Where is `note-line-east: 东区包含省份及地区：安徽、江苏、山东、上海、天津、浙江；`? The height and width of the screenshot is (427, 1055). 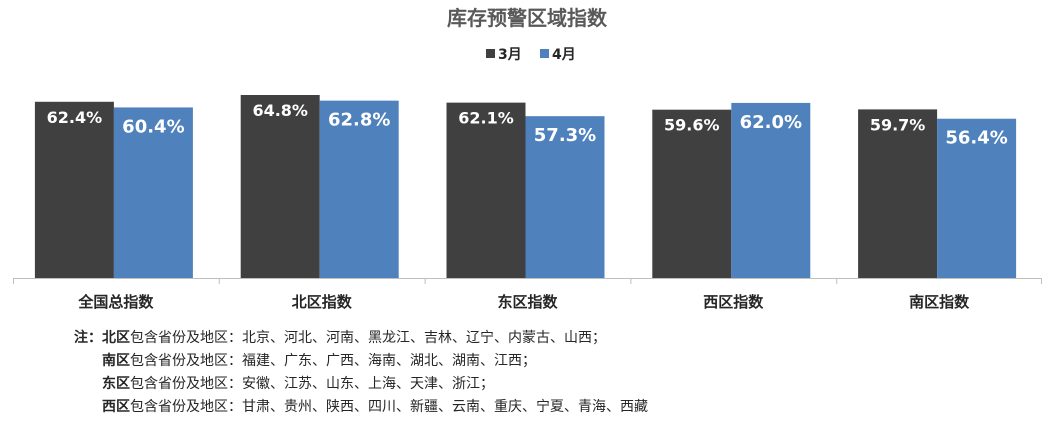 note-line-east: 东区包含省份及地区：安徽、江苏、山东、上海、天津、浙江； is located at coordinates (361, 384).